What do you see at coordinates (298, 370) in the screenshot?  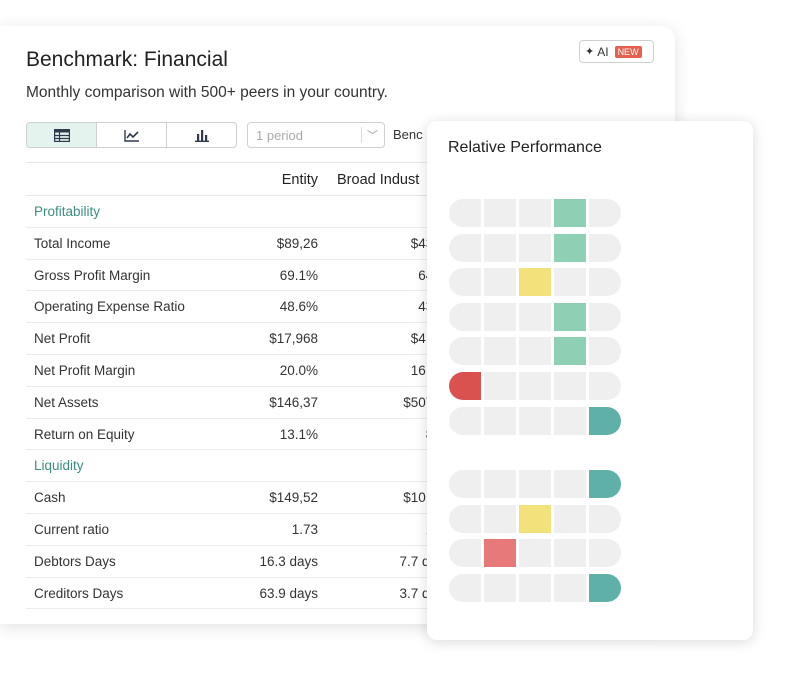 I see `entity-value: 20.0%` at bounding box center [298, 370].